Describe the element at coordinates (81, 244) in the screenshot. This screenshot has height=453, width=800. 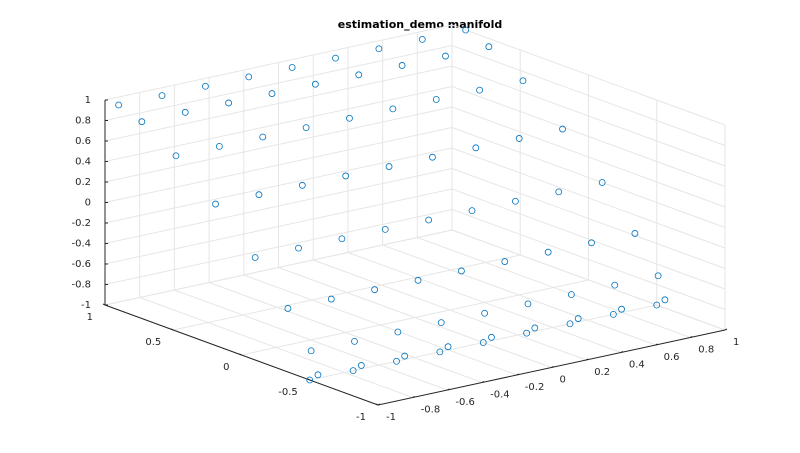
I see `z-tick-label: -0.4` at that location.